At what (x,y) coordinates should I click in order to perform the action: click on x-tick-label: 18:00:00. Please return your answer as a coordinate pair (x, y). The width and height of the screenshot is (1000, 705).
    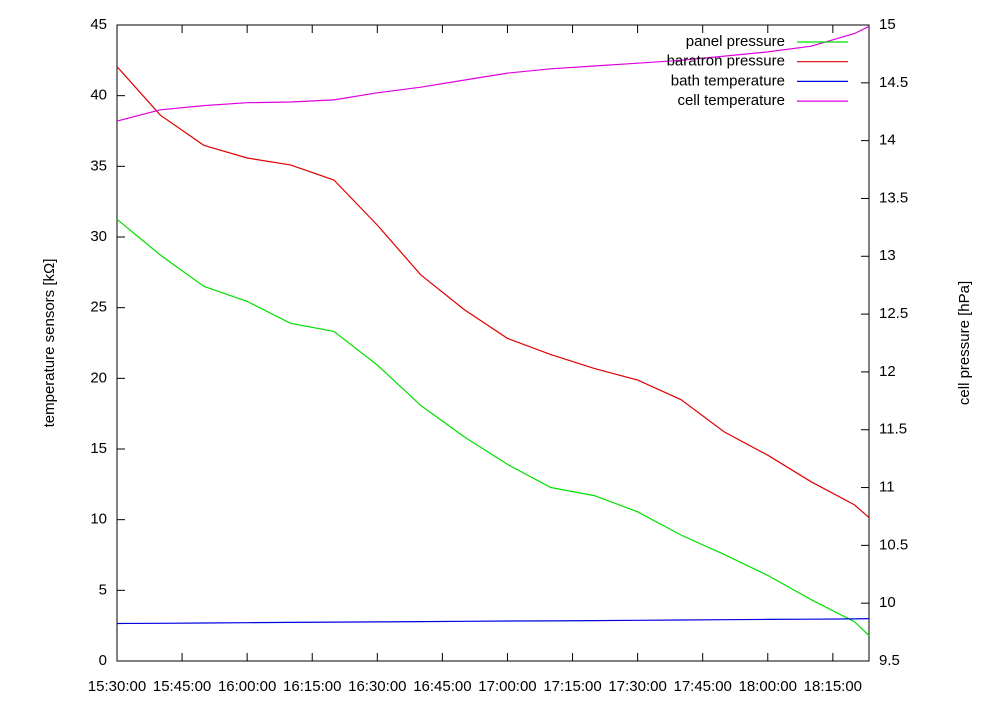
    Looking at the image, I should click on (768, 686).